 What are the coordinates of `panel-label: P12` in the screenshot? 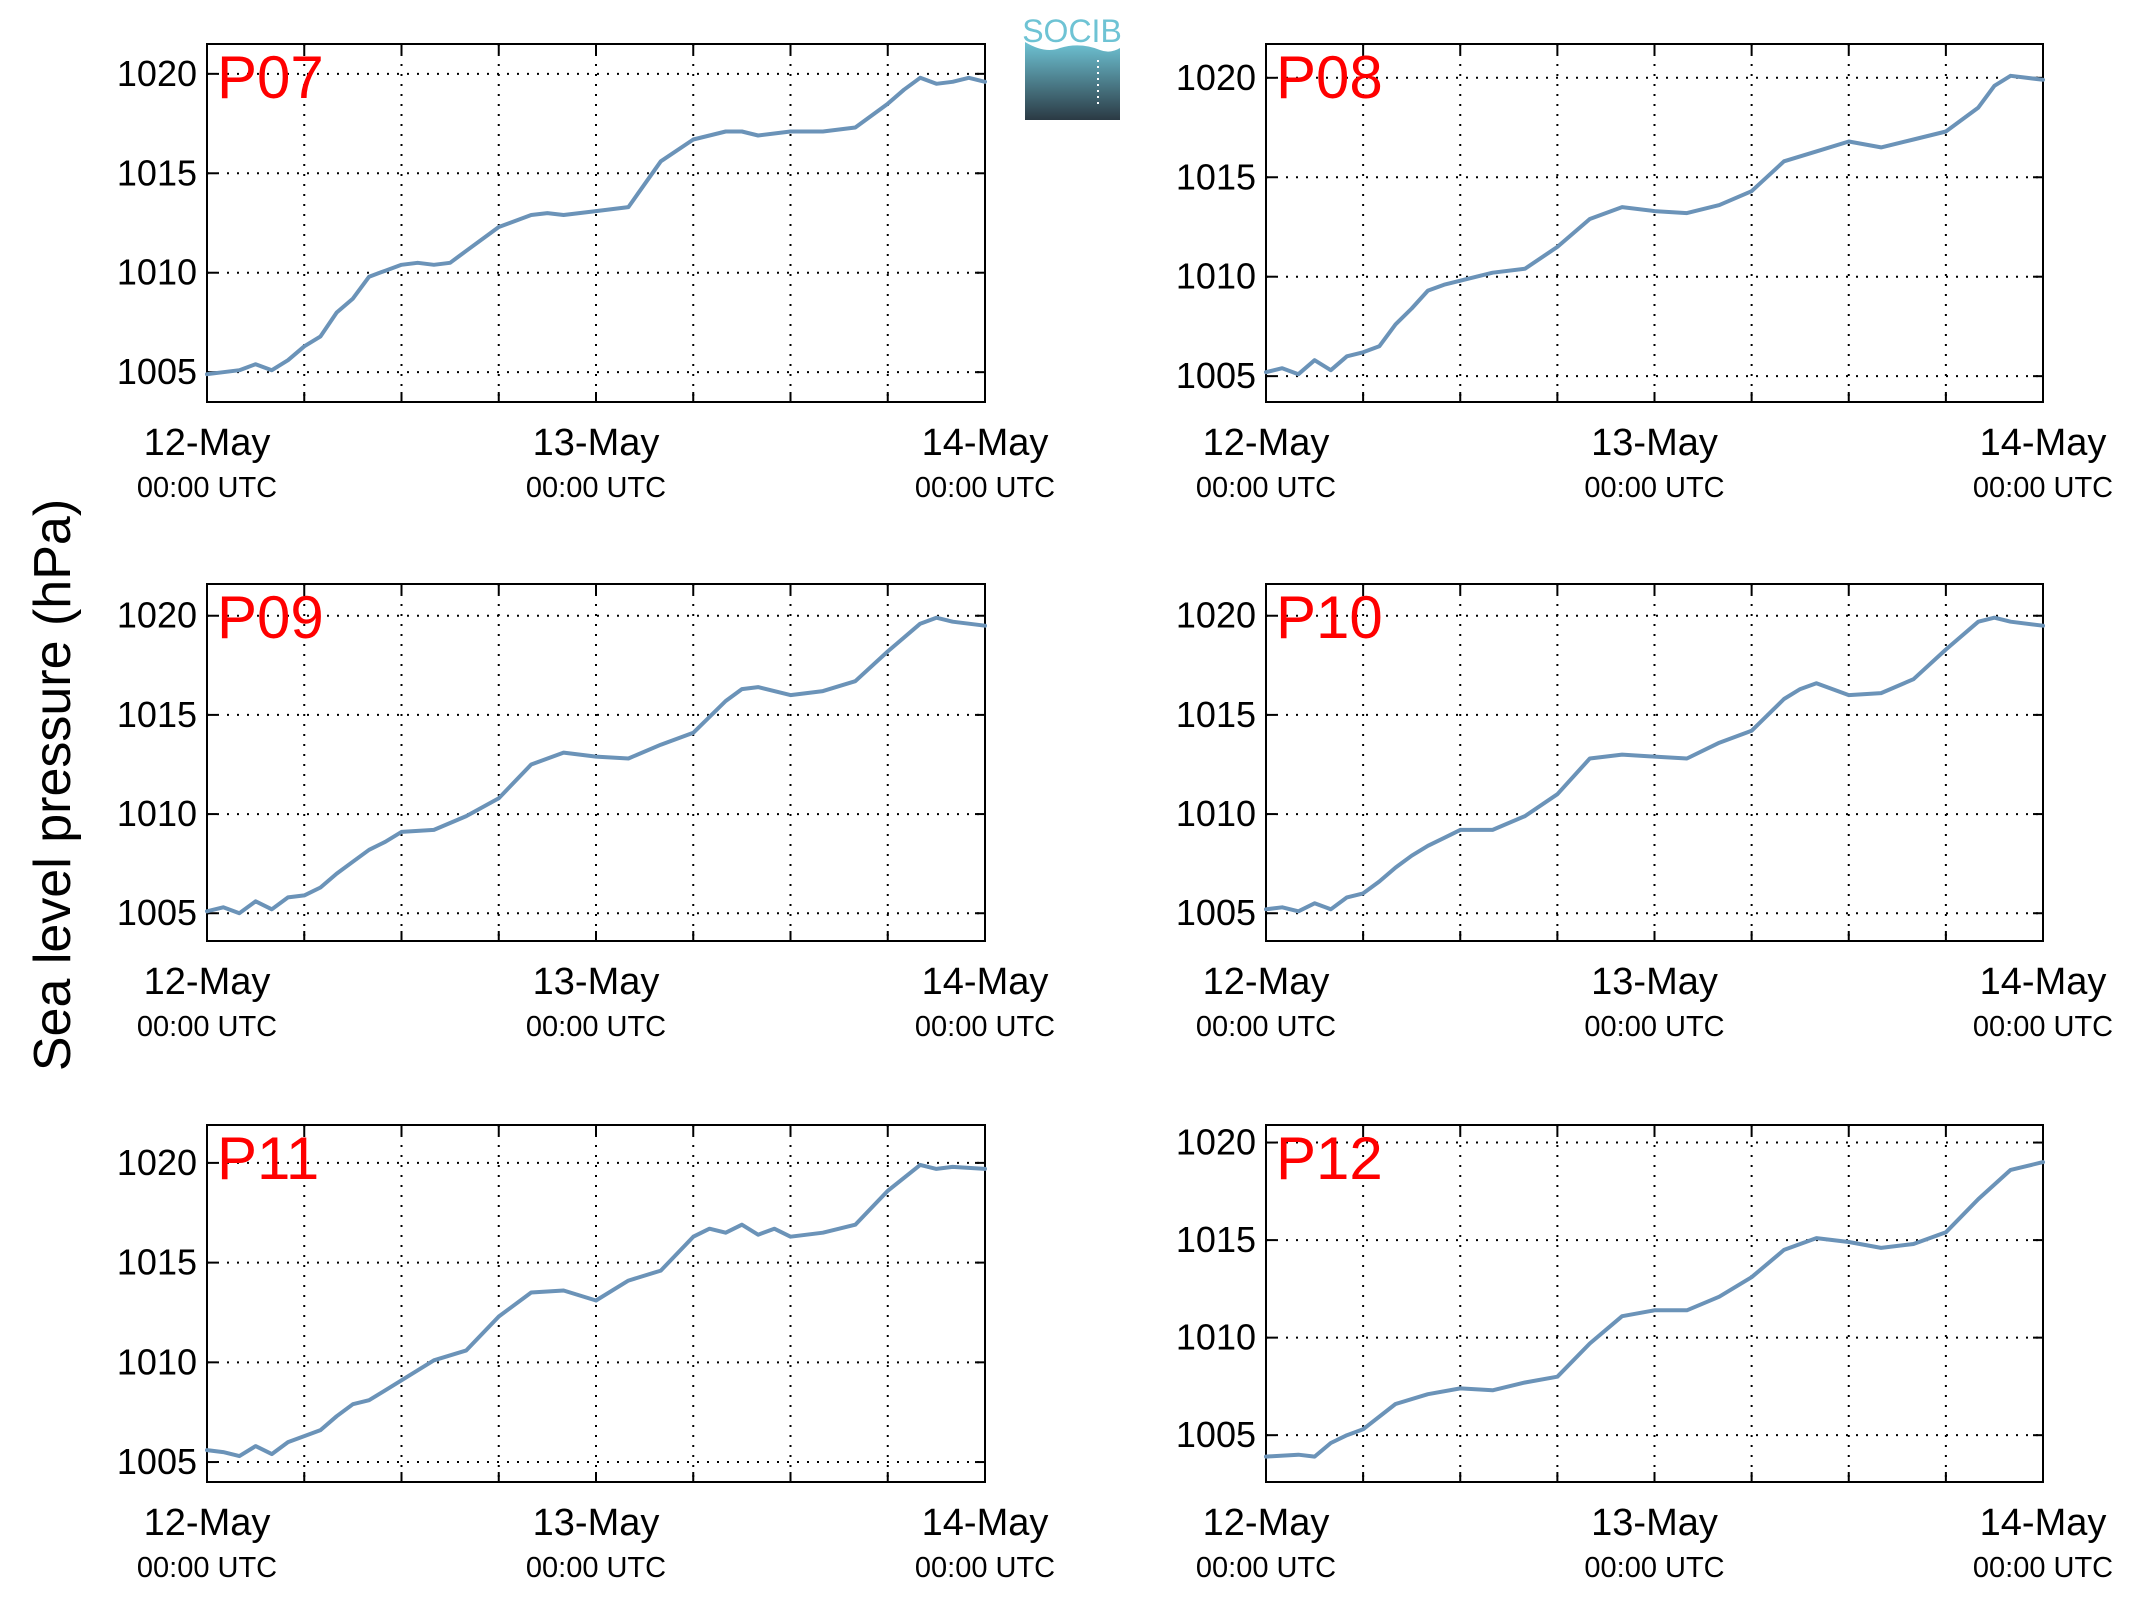 It's located at (1329, 1158).